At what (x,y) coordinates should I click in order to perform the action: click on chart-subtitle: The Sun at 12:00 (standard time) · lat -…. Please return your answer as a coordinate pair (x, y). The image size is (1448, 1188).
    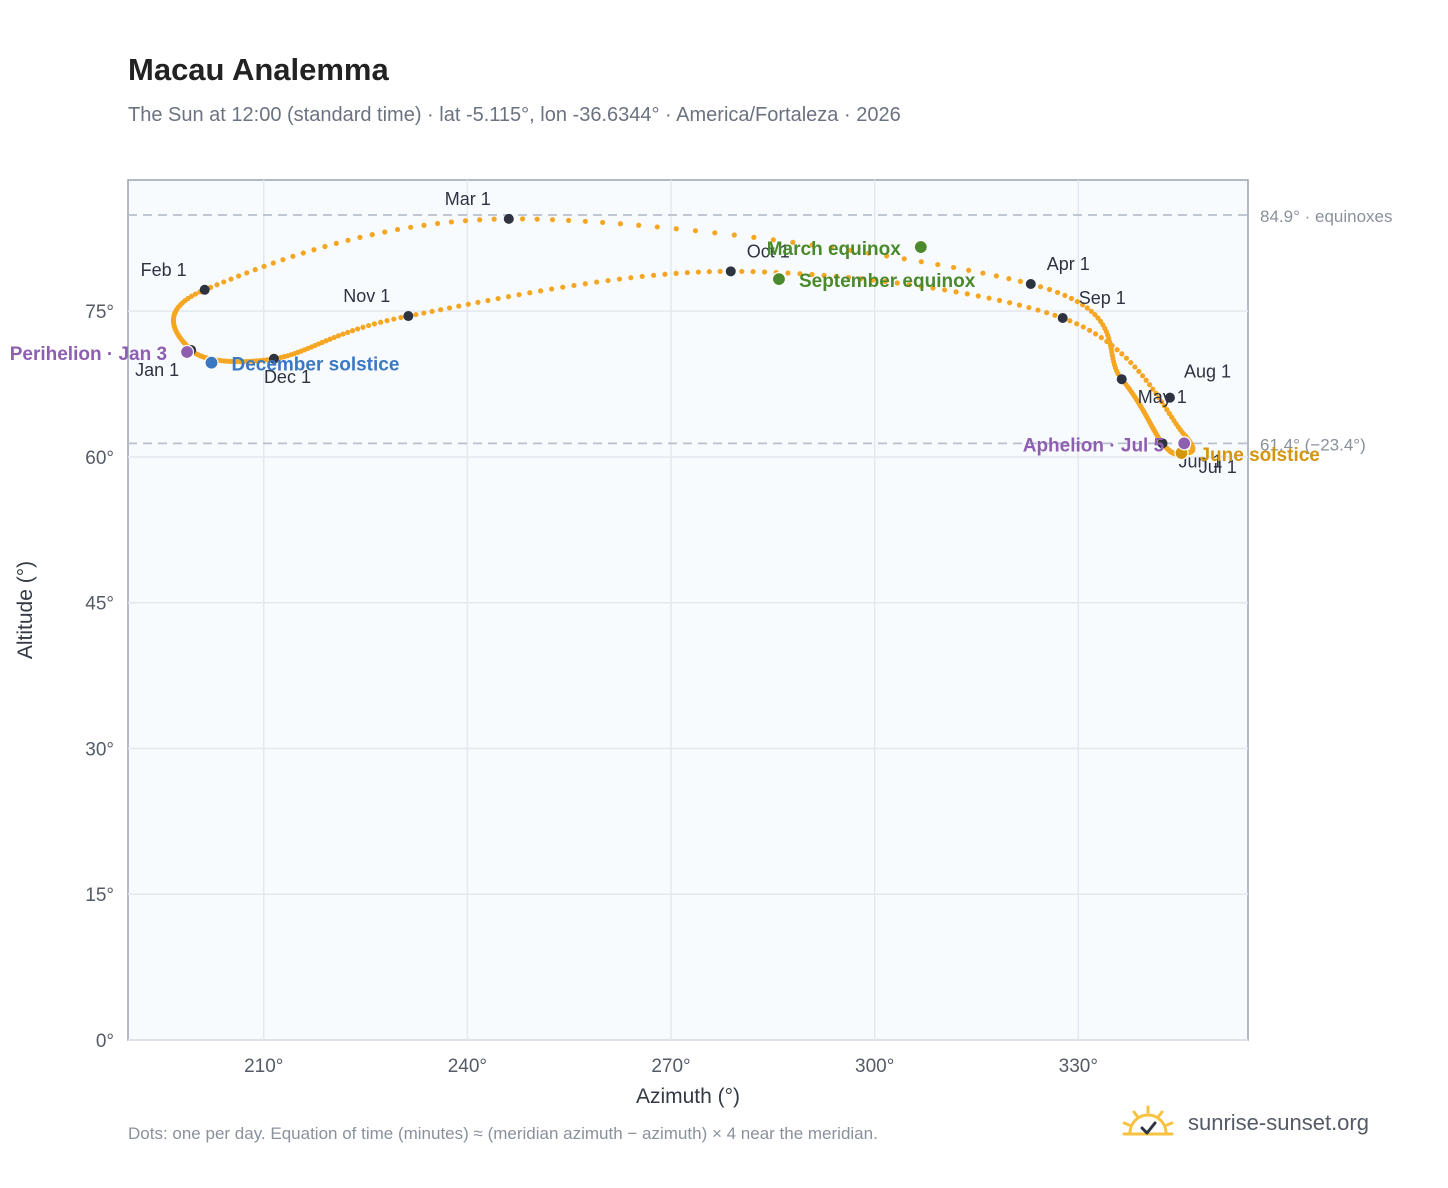
    Looking at the image, I should click on (514, 115).